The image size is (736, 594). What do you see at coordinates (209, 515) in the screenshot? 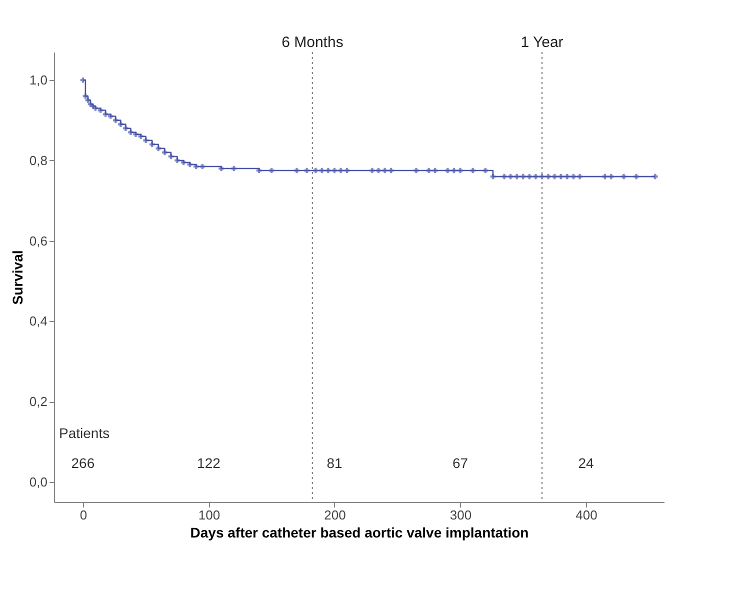
I see `x-tick-label: 100` at bounding box center [209, 515].